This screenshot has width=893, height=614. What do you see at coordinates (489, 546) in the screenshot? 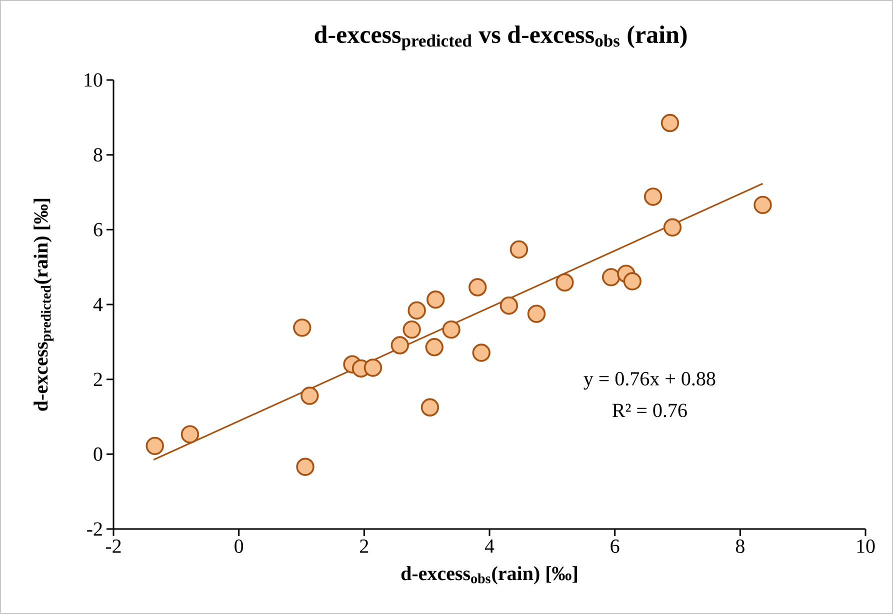
I see `x-tick-label: 4` at bounding box center [489, 546].